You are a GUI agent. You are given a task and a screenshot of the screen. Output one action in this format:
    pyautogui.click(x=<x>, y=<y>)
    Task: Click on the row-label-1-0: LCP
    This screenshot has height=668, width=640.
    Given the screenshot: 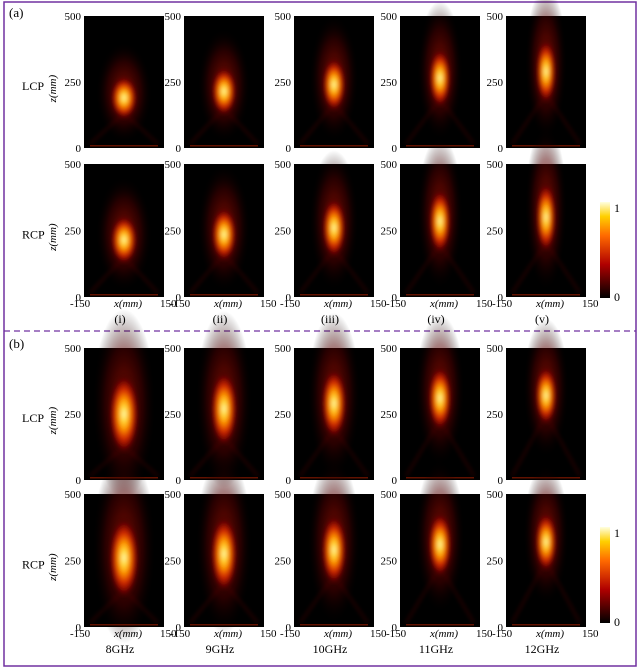 What is the action you would take?
    pyautogui.click(x=33, y=418)
    